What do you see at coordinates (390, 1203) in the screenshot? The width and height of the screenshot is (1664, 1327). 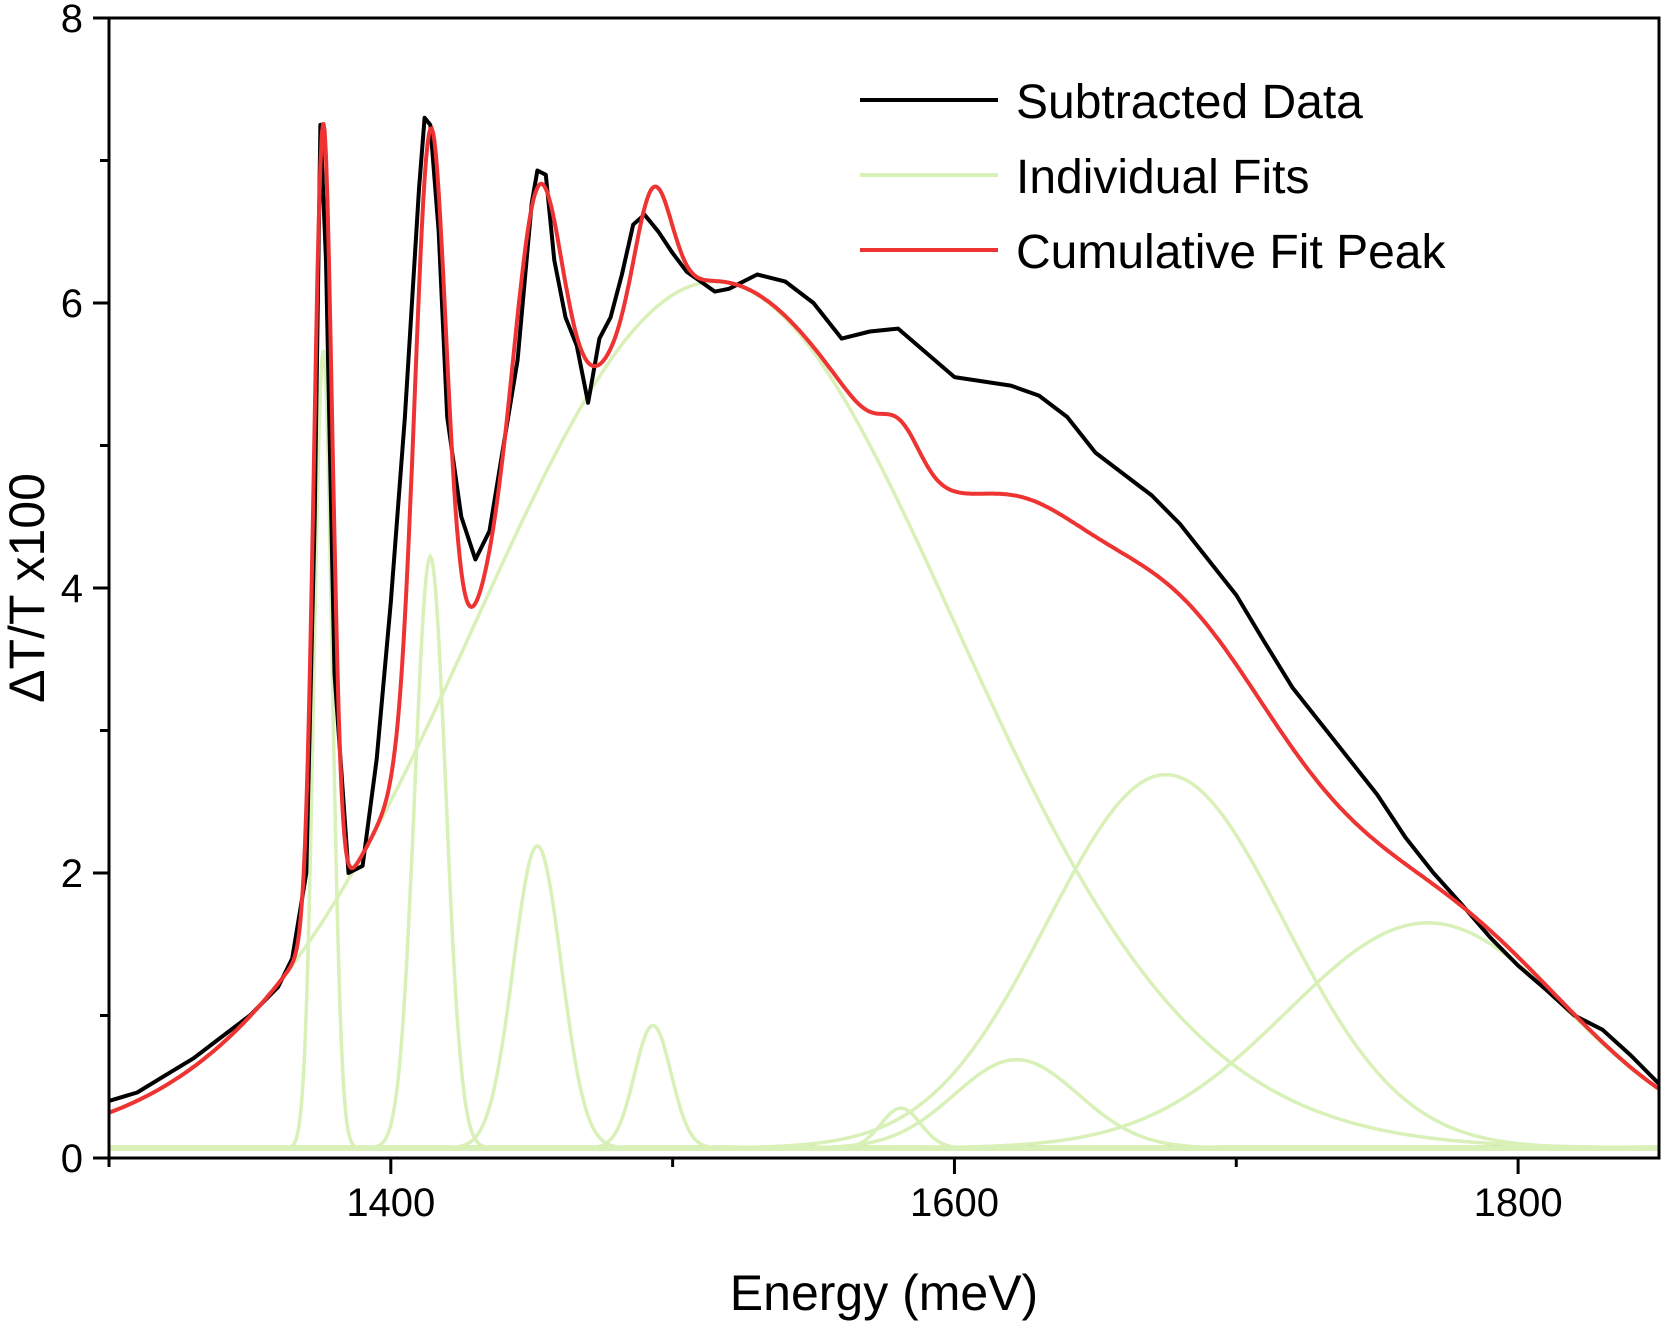 I see `x-tick-label-1400: 1400` at bounding box center [390, 1203].